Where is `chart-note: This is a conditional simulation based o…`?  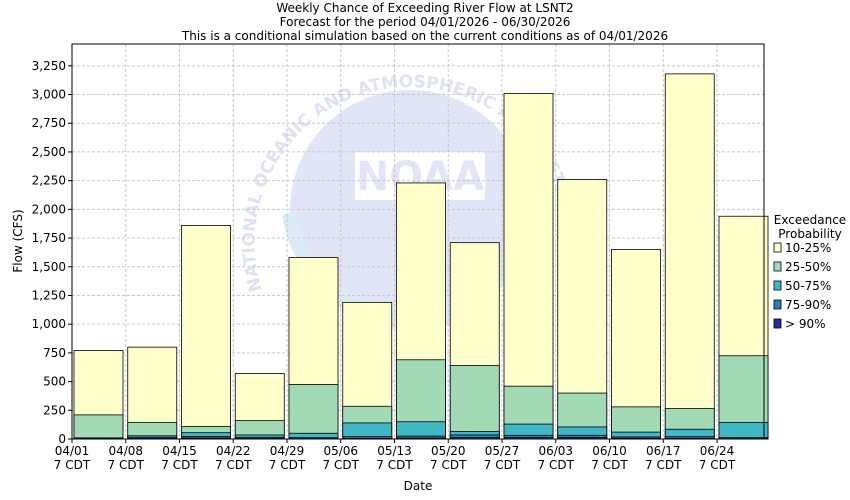 chart-note: This is a conditional simulation based o… is located at coordinates (424, 36).